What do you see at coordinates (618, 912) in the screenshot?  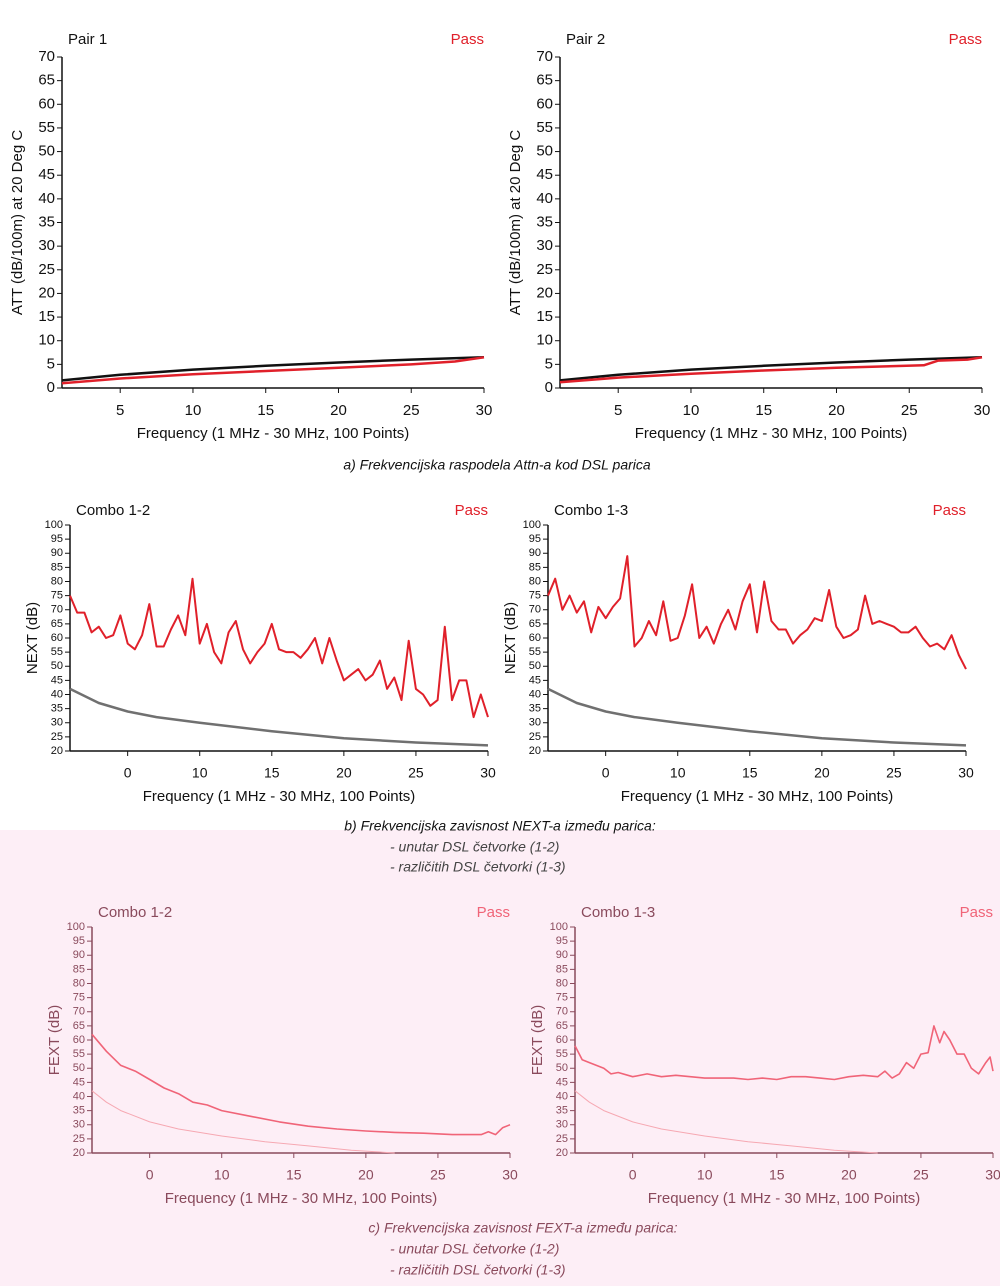 I see `chart-title: Combo 1-3` at bounding box center [618, 912].